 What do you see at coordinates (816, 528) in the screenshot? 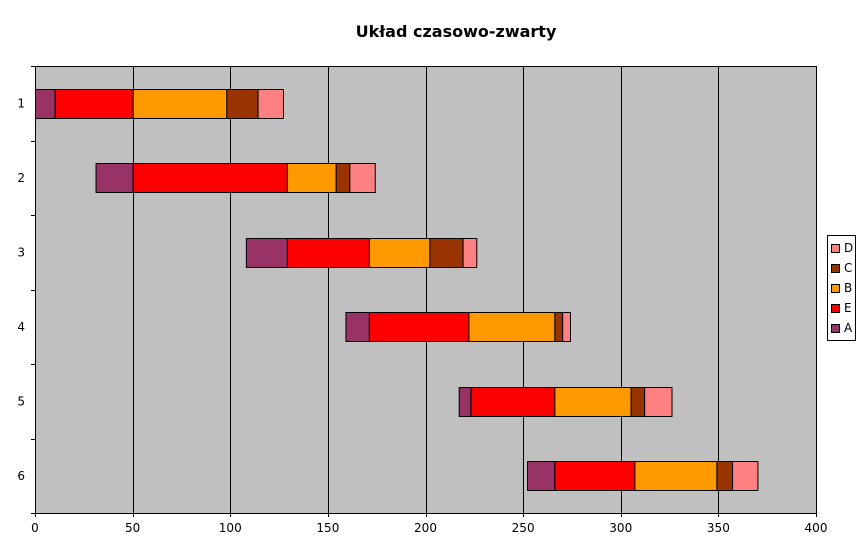
I see `x-tick-label: 400` at bounding box center [816, 528].